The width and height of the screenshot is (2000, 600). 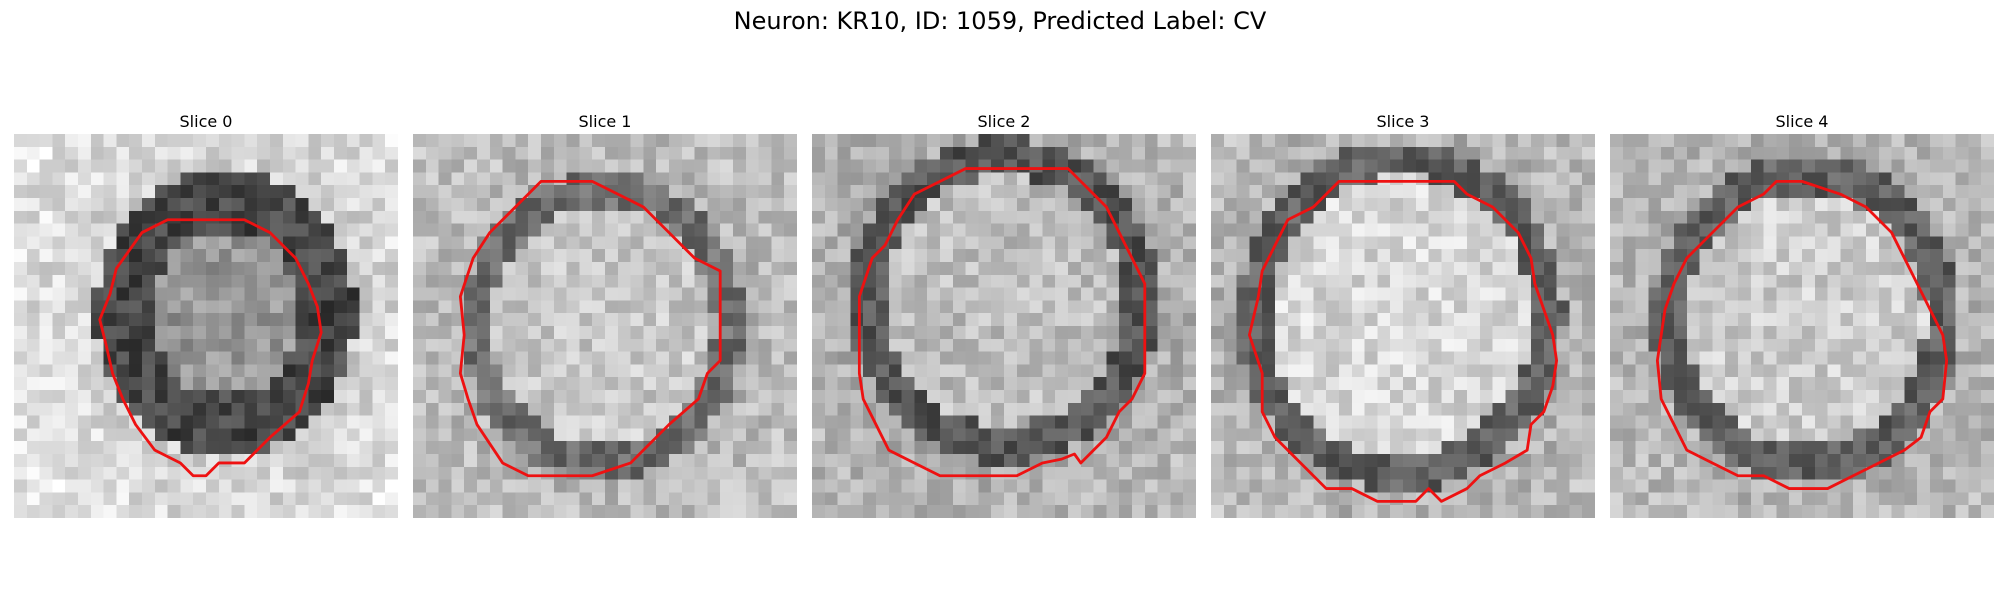 I want to click on slice-title: Slice 0, so click(x=206, y=121).